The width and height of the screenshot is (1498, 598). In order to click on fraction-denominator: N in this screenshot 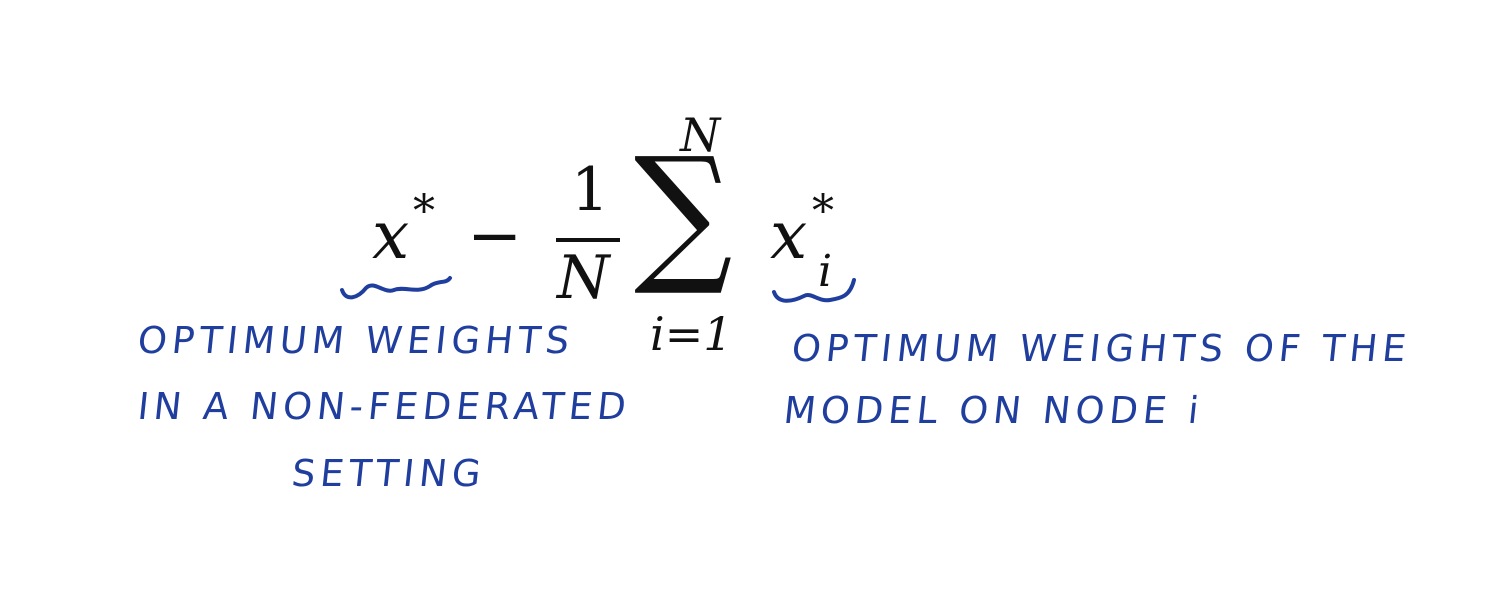, I will do `click(583, 278)`.